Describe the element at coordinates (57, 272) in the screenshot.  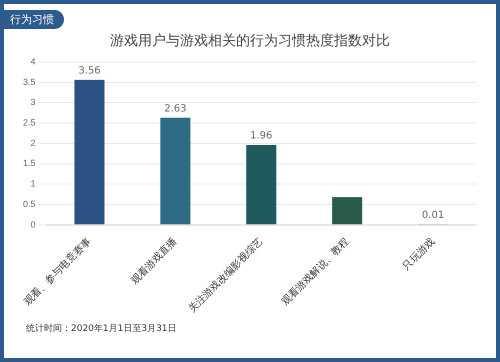
I see `x-tick-label: 观看、参与电竞赛事` at that location.